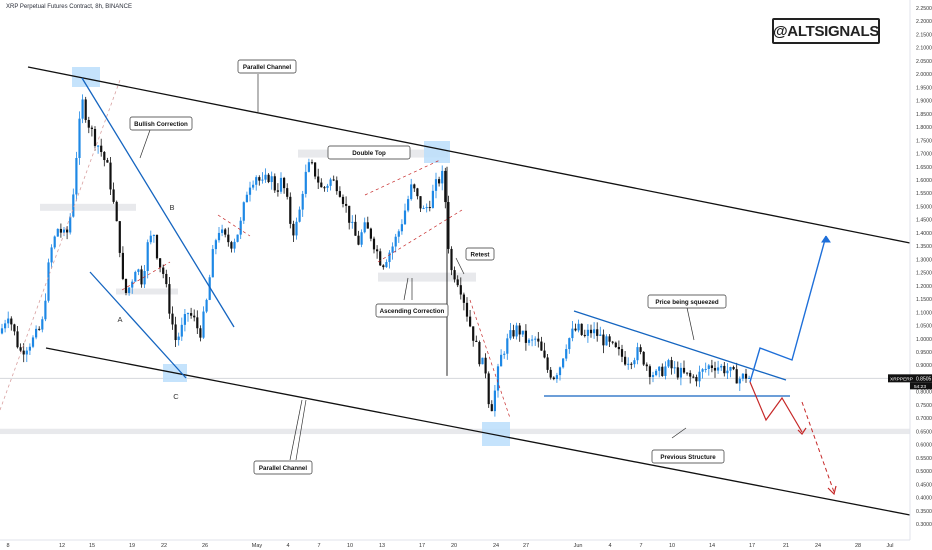  Describe the element at coordinates (924, 234) in the screenshot. I see `price-tick-label: 1.4000` at that location.